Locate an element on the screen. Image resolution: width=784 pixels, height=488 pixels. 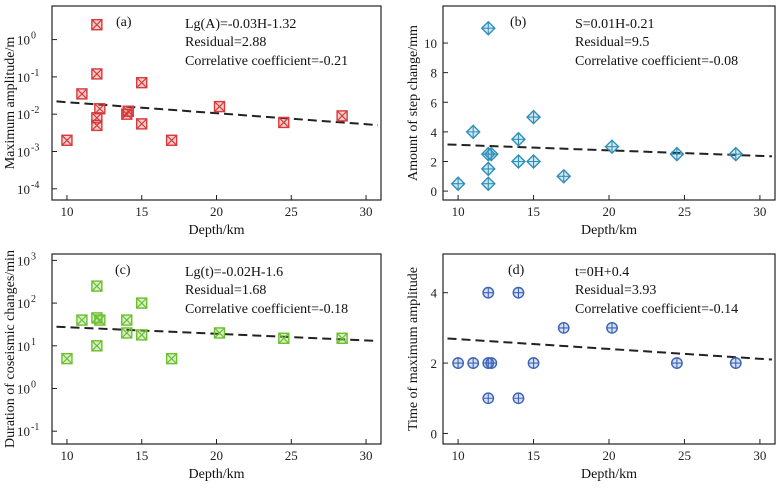
residual-text: Residual=3.93 is located at coordinates (615, 290).